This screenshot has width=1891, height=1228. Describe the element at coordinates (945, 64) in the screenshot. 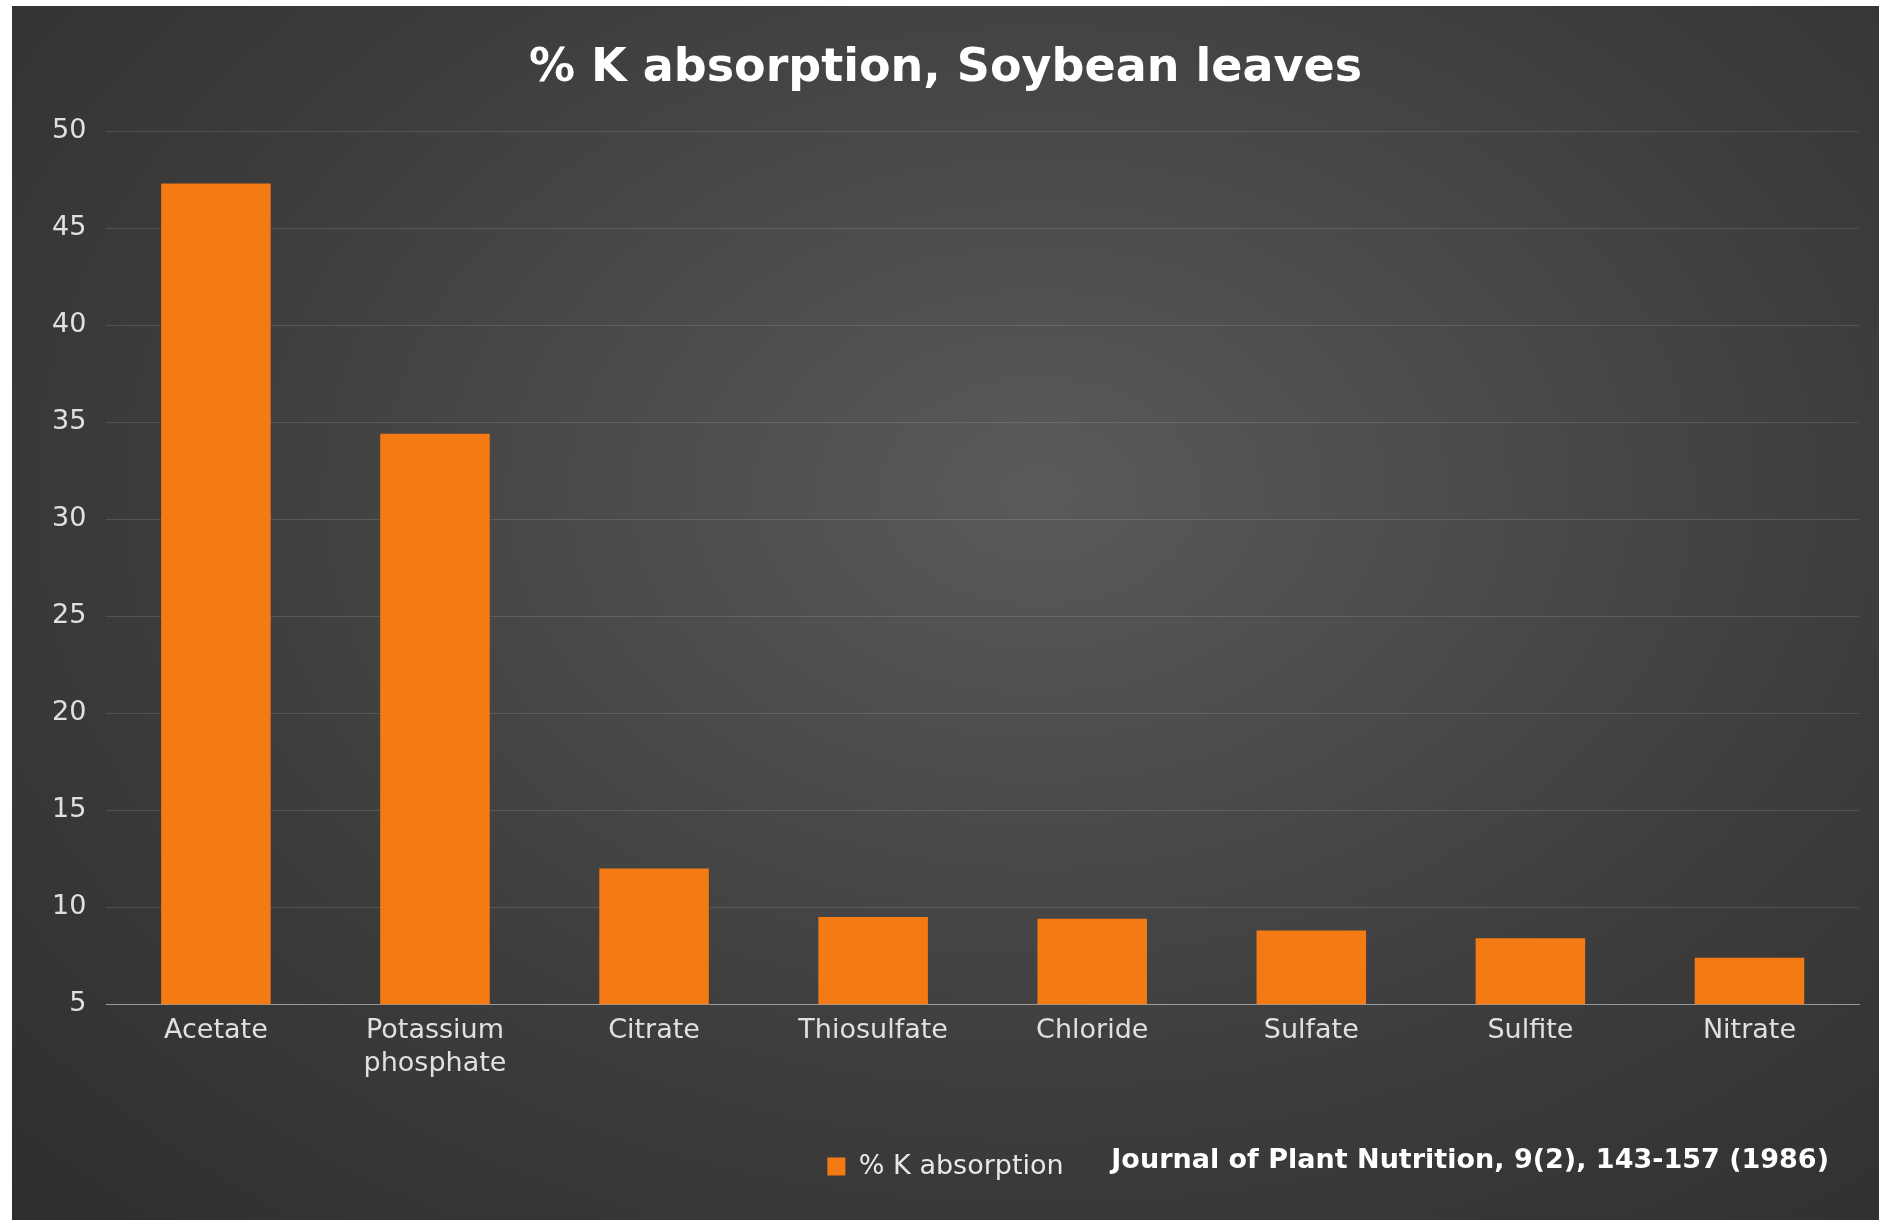

I see `chart-title: % K absorption, Soybean leaves` at that location.